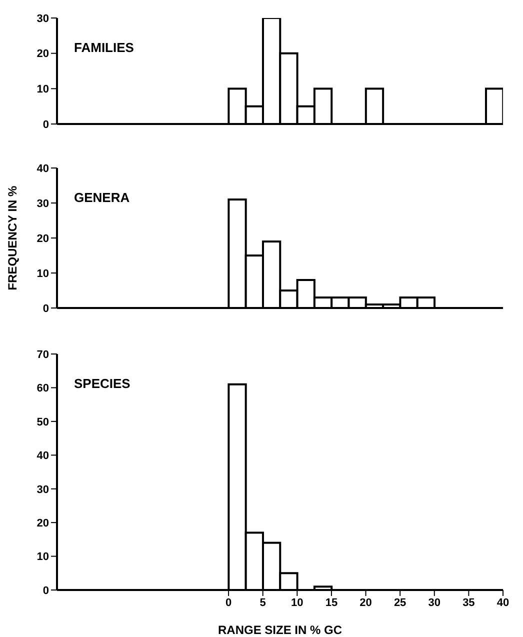 This screenshot has width=523, height=637. What do you see at coordinates (400, 602) in the screenshot?
I see `x-tick-label: 25` at bounding box center [400, 602].